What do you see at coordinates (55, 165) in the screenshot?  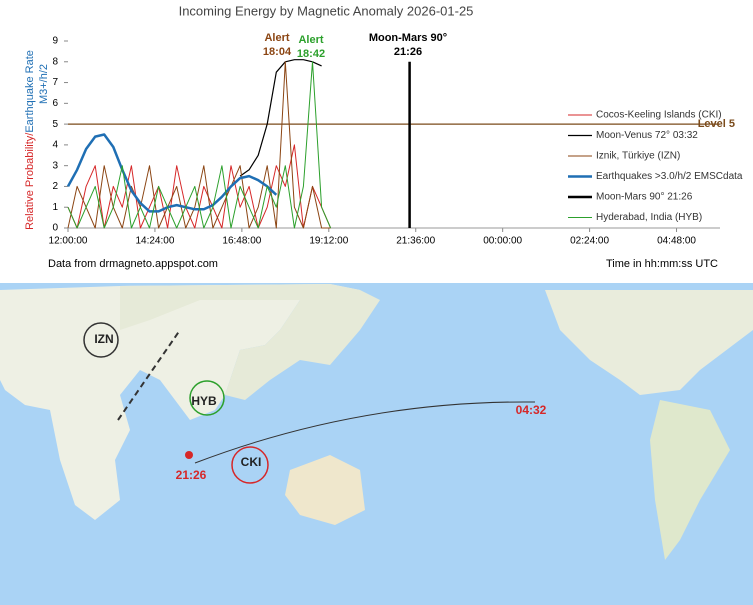 I see `y-tick-label: 3` at bounding box center [55, 165].